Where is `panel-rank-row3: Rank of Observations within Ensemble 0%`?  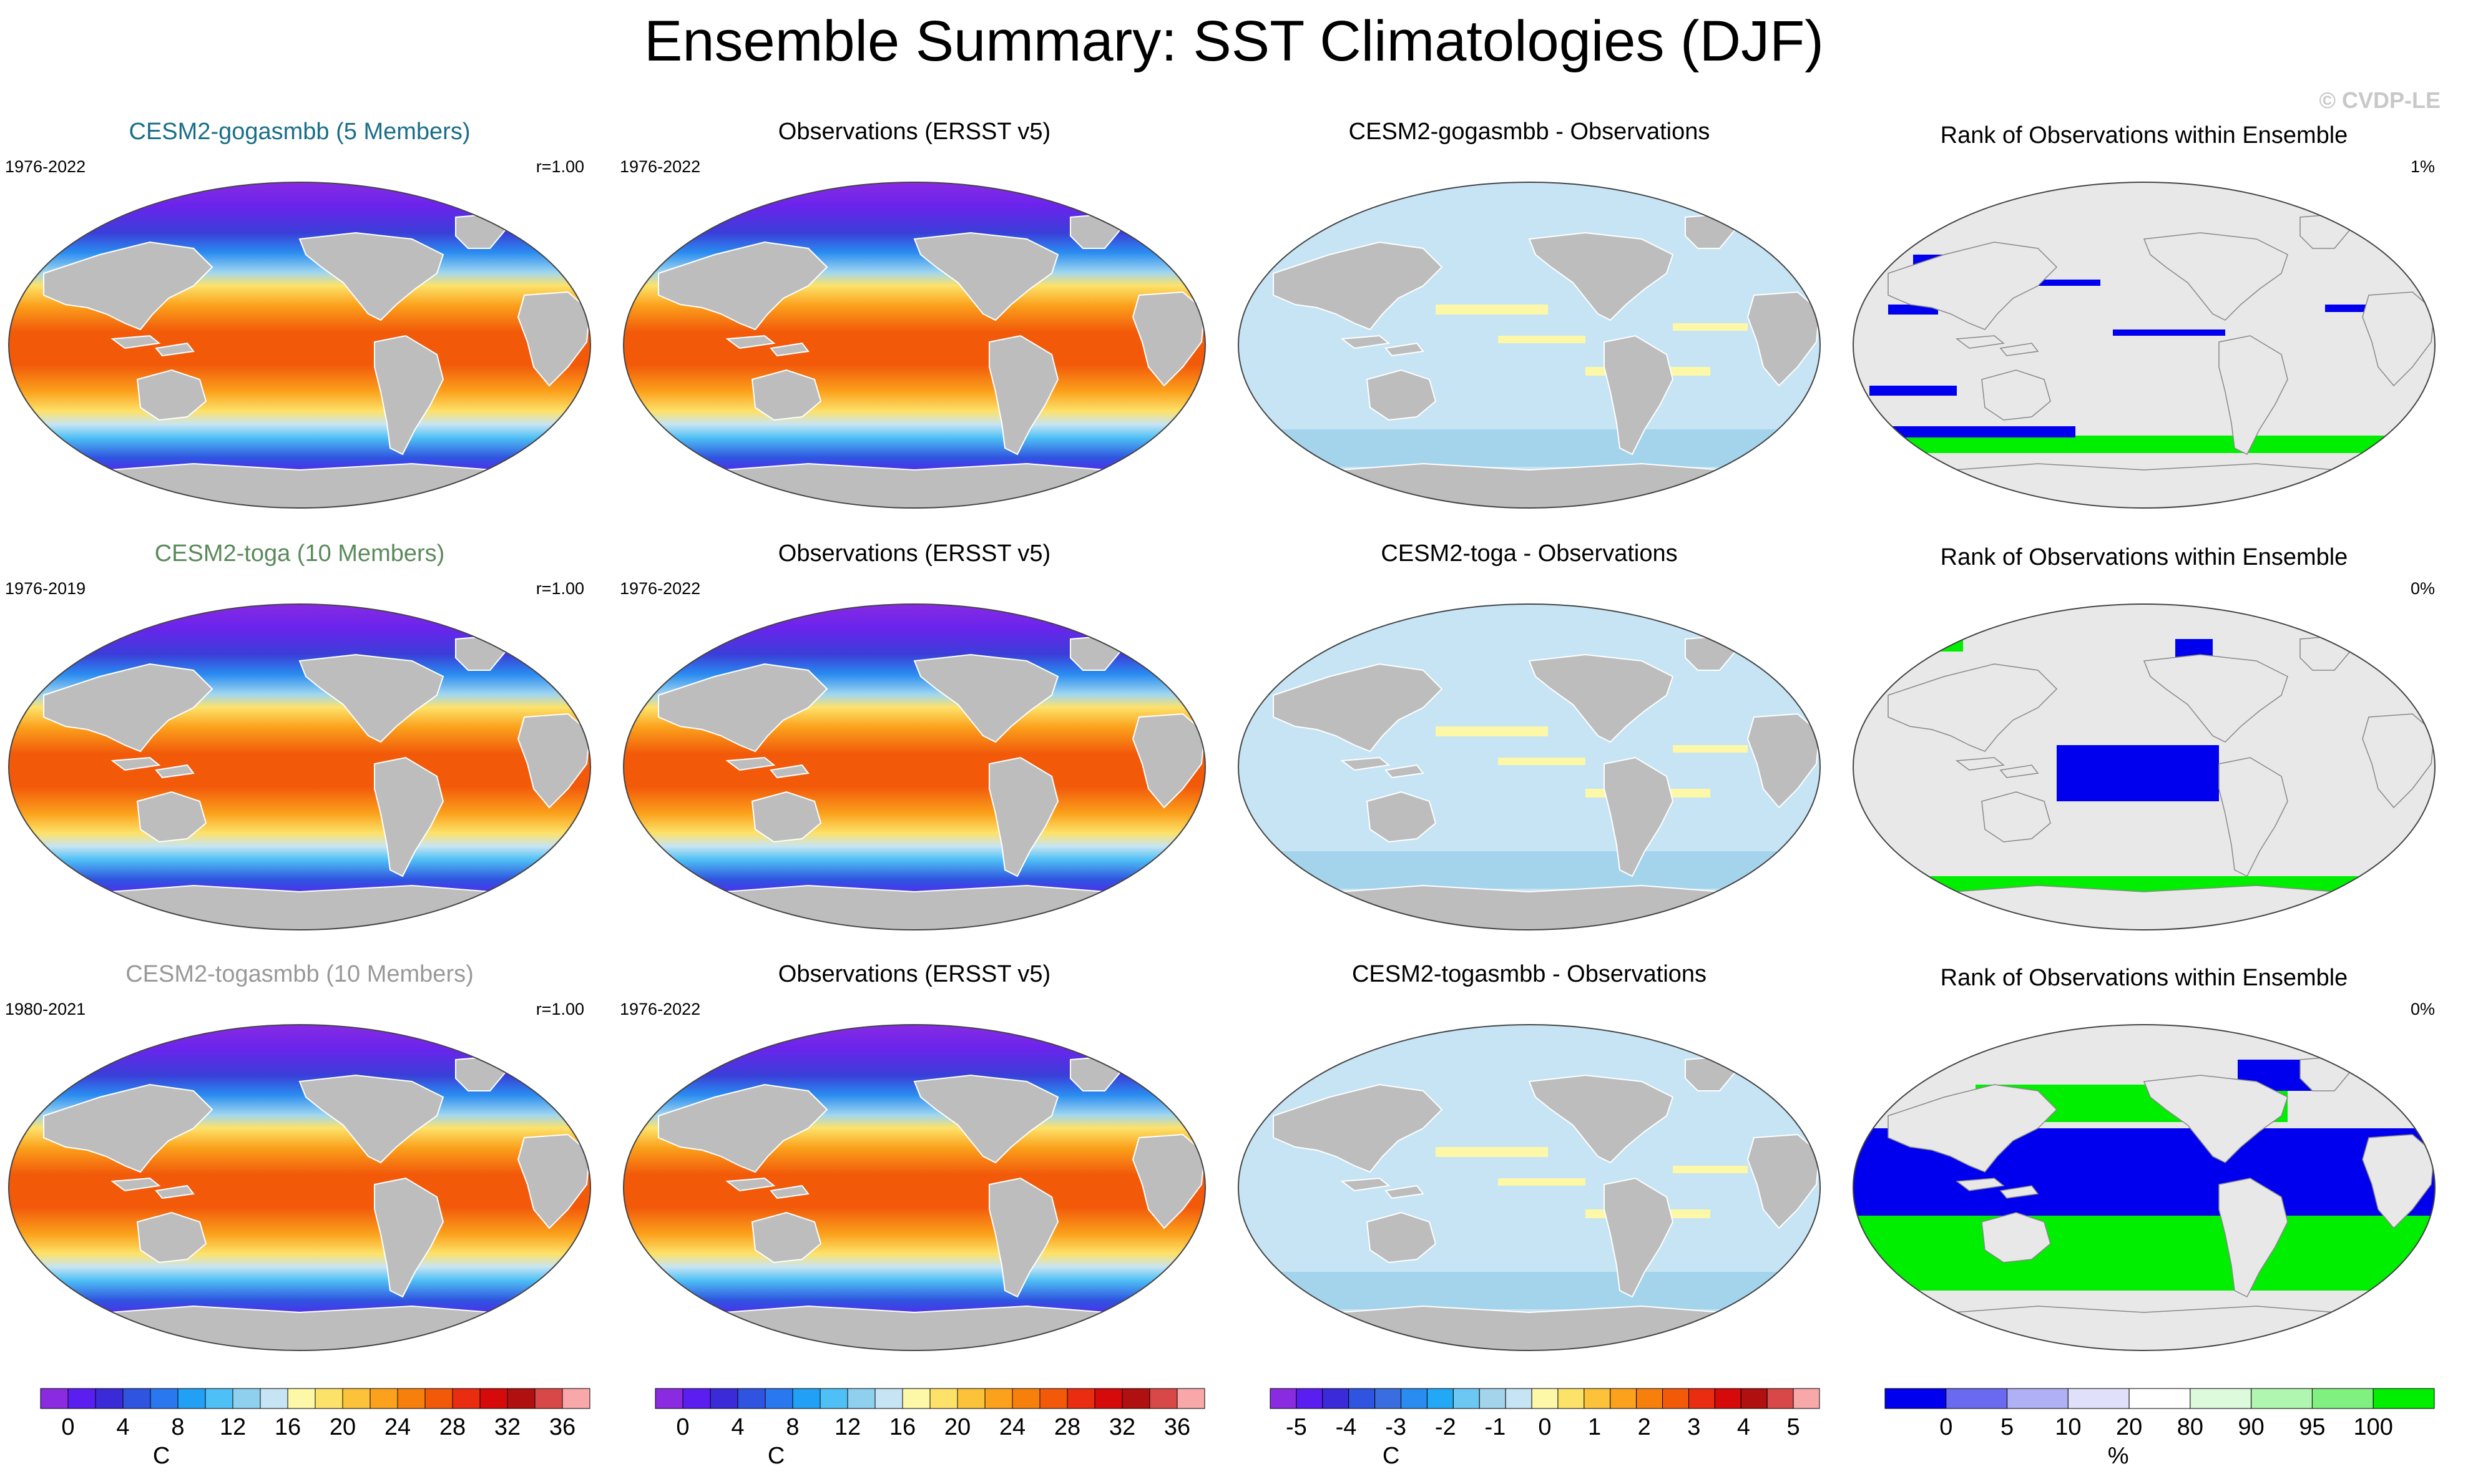
panel-rank-row3: Rank of Observations within Ensemble 0% is located at coordinates (2144, 1143).